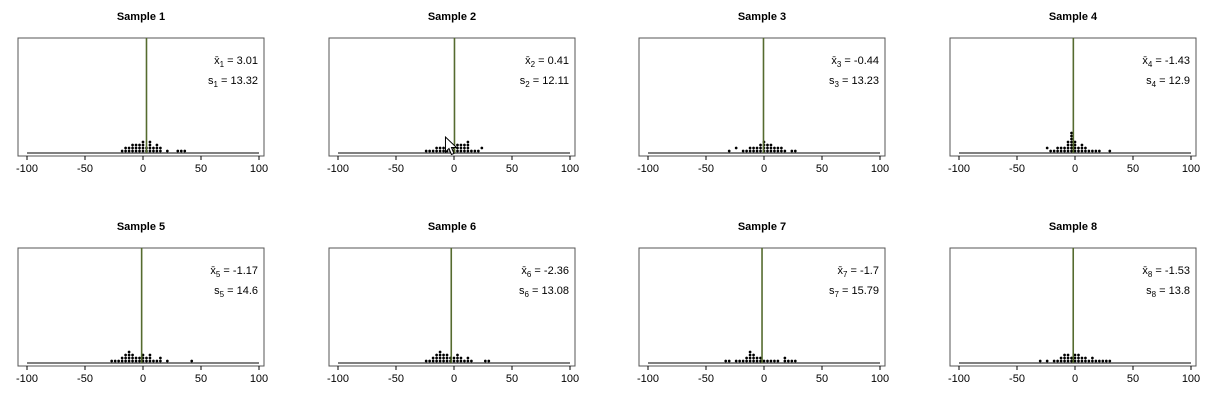 Image resolution: width=1211 pixels, height=411 pixels. Describe the element at coordinates (1176, 271) in the screenshot. I see `sample-mean-stat-value: -1.53` at that location.